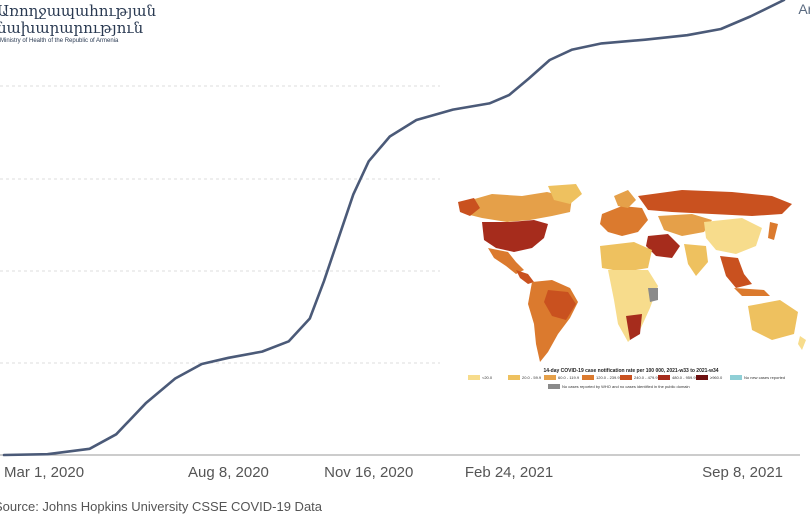 This screenshot has height=520, width=810. What do you see at coordinates (765, 377) in the screenshot?
I see `map-legend-label: No new cases reported` at bounding box center [765, 377].